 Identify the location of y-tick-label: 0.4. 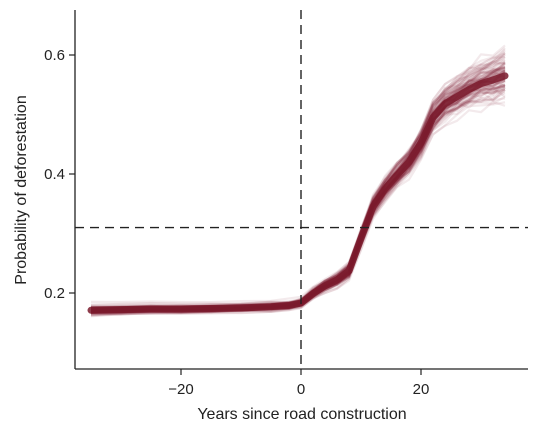
(54, 174).